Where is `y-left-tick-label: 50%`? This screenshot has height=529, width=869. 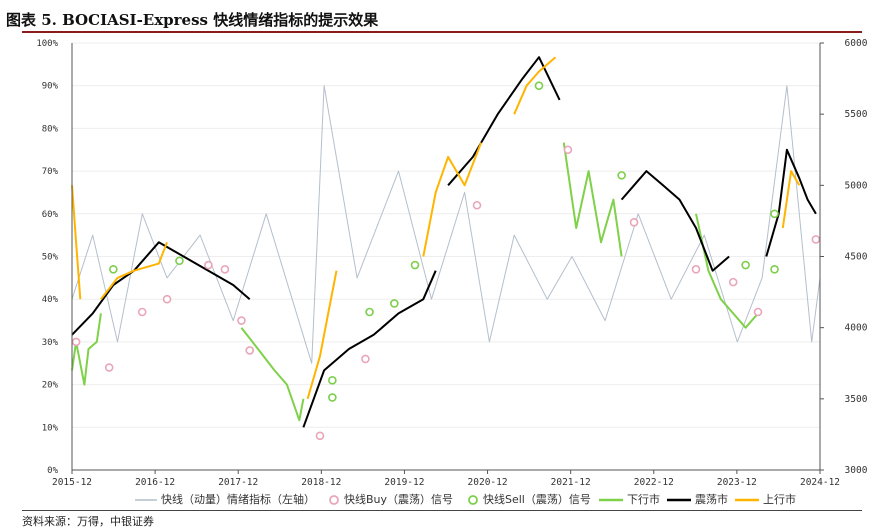 y-left-tick-label: 50% is located at coordinates (50, 258).